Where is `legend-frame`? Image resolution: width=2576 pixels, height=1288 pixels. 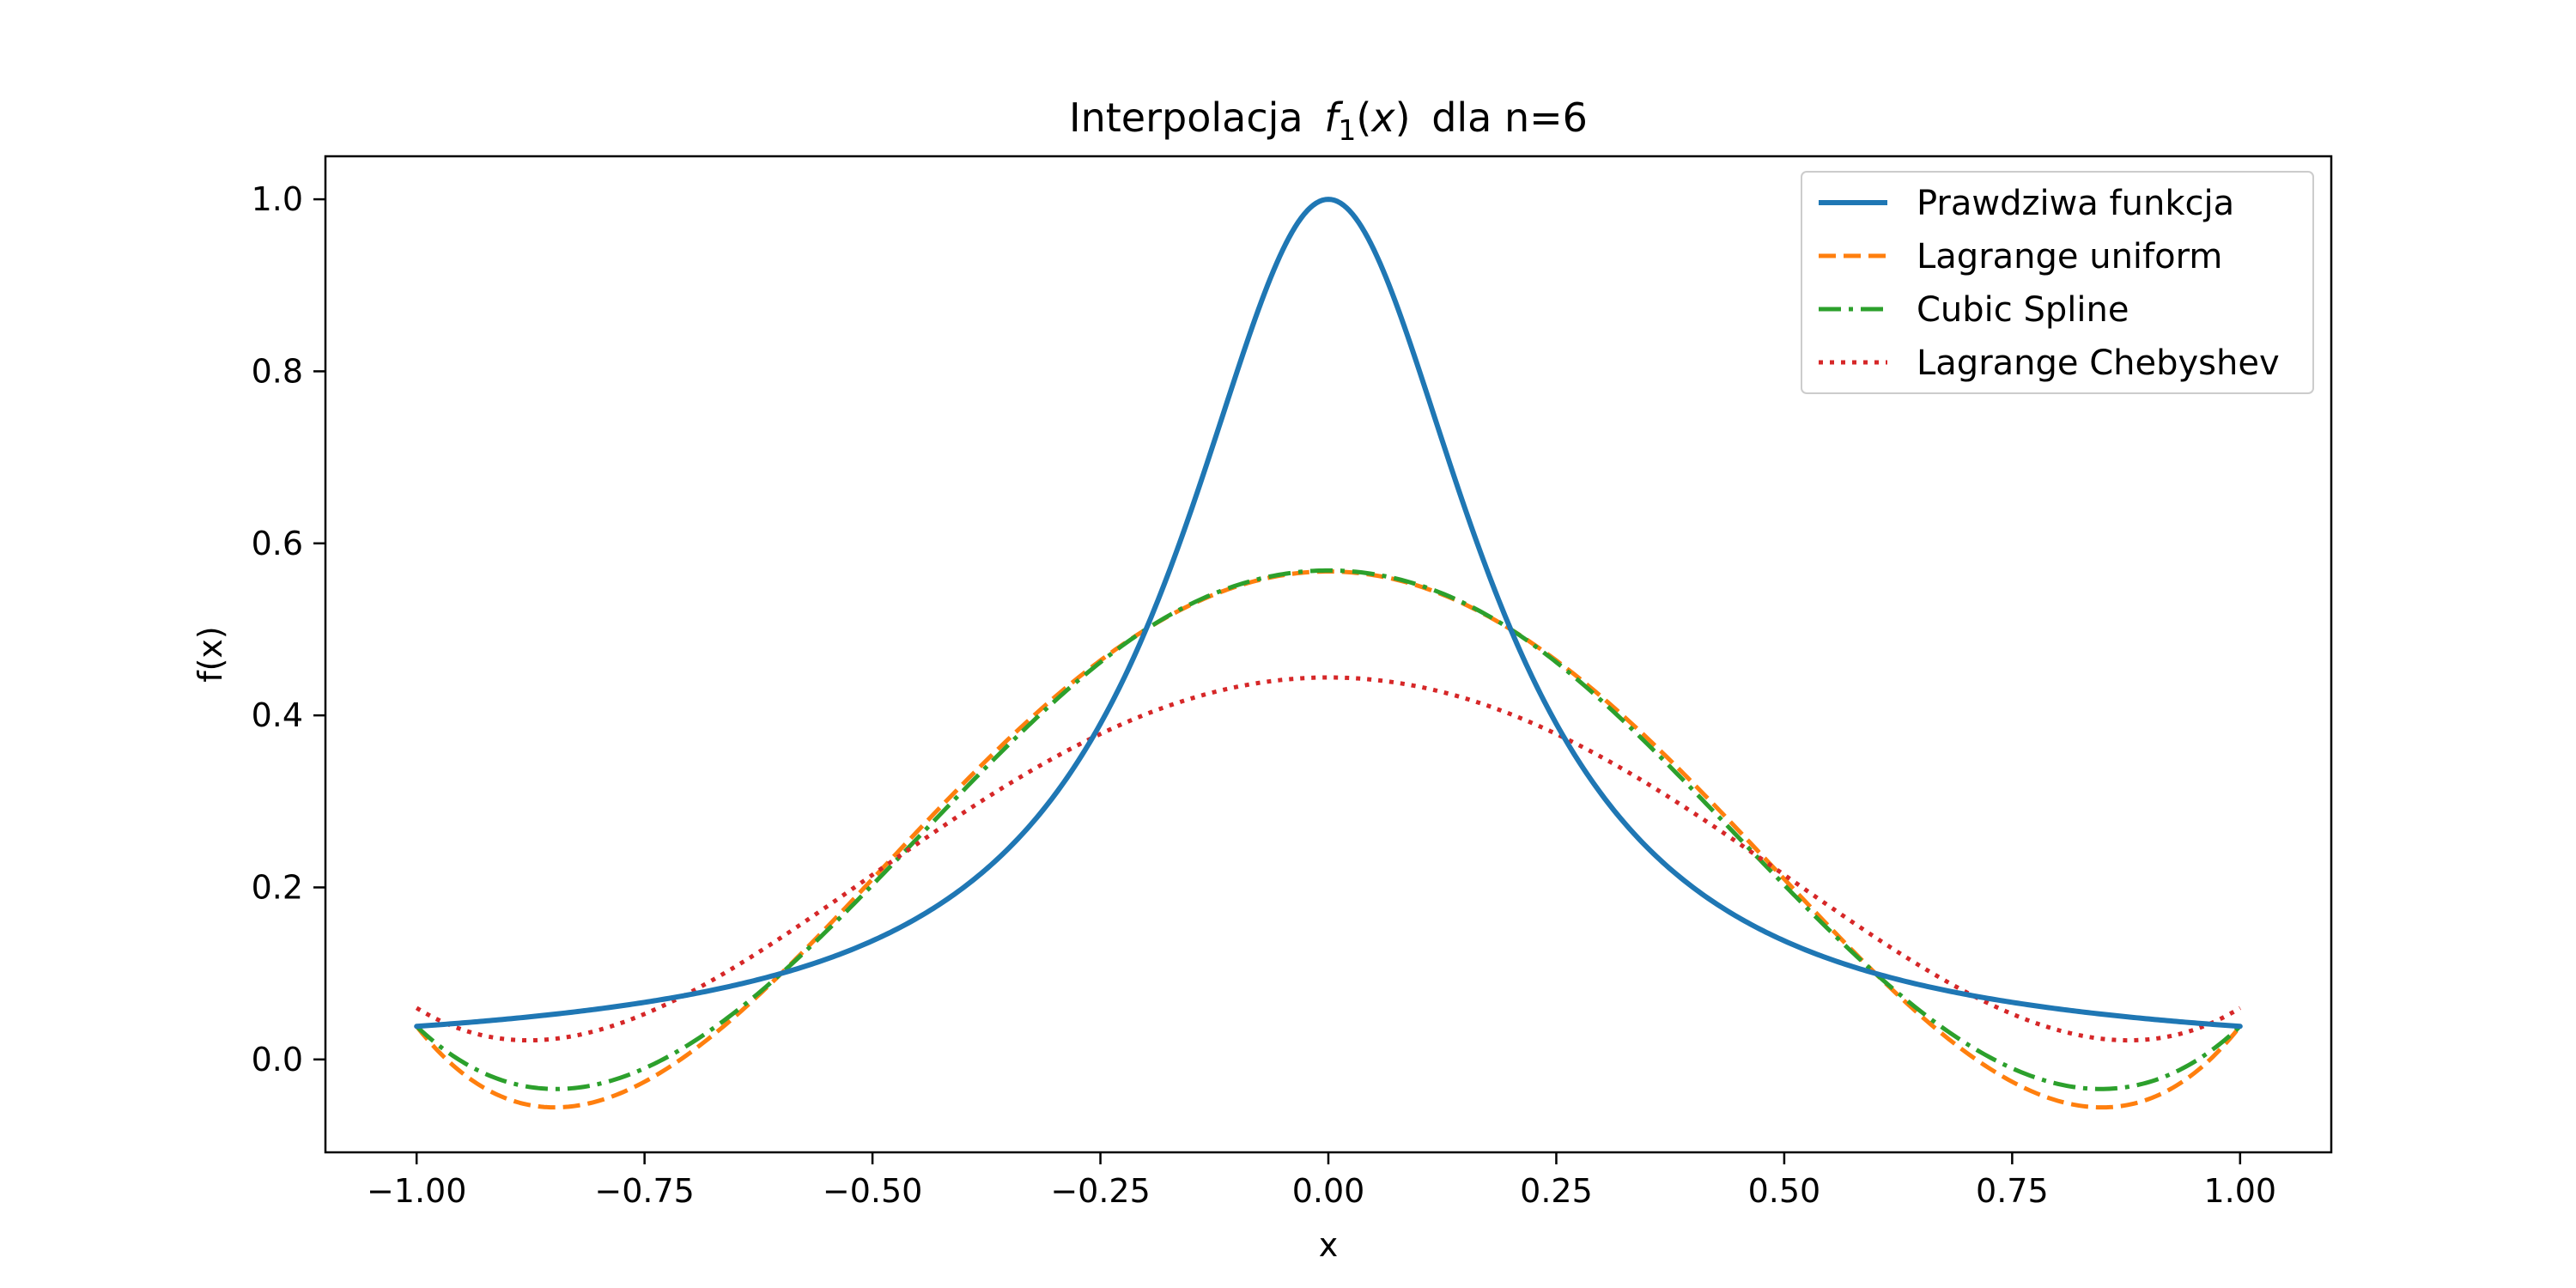 legend-frame is located at coordinates (2057, 282).